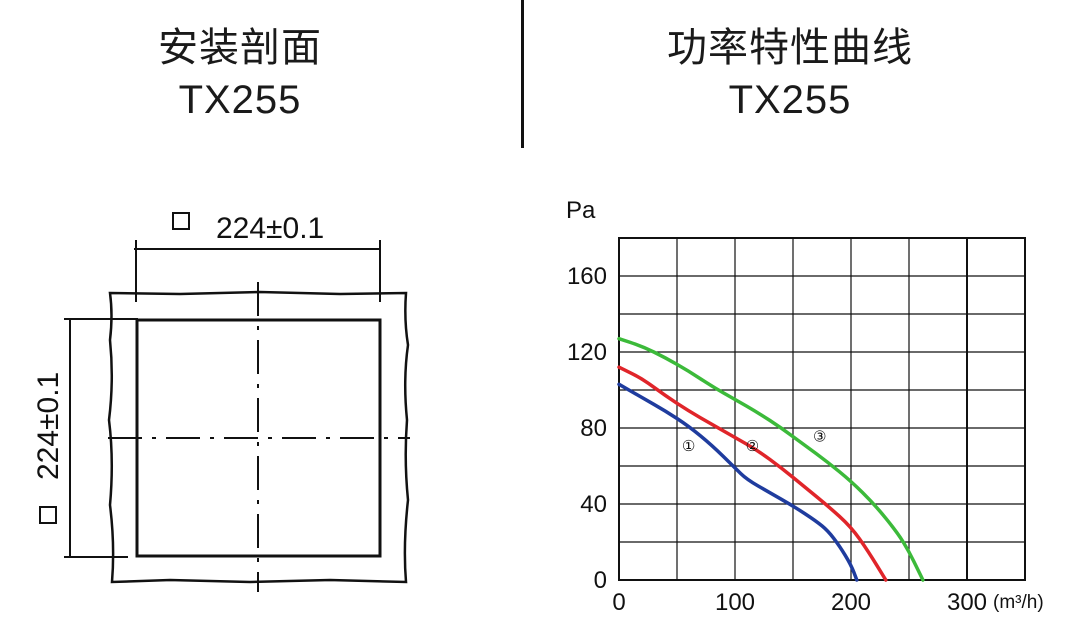  What do you see at coordinates (790, 74) in the screenshot?
I see `section-header-right: 功率特性曲线 TX255` at bounding box center [790, 74].